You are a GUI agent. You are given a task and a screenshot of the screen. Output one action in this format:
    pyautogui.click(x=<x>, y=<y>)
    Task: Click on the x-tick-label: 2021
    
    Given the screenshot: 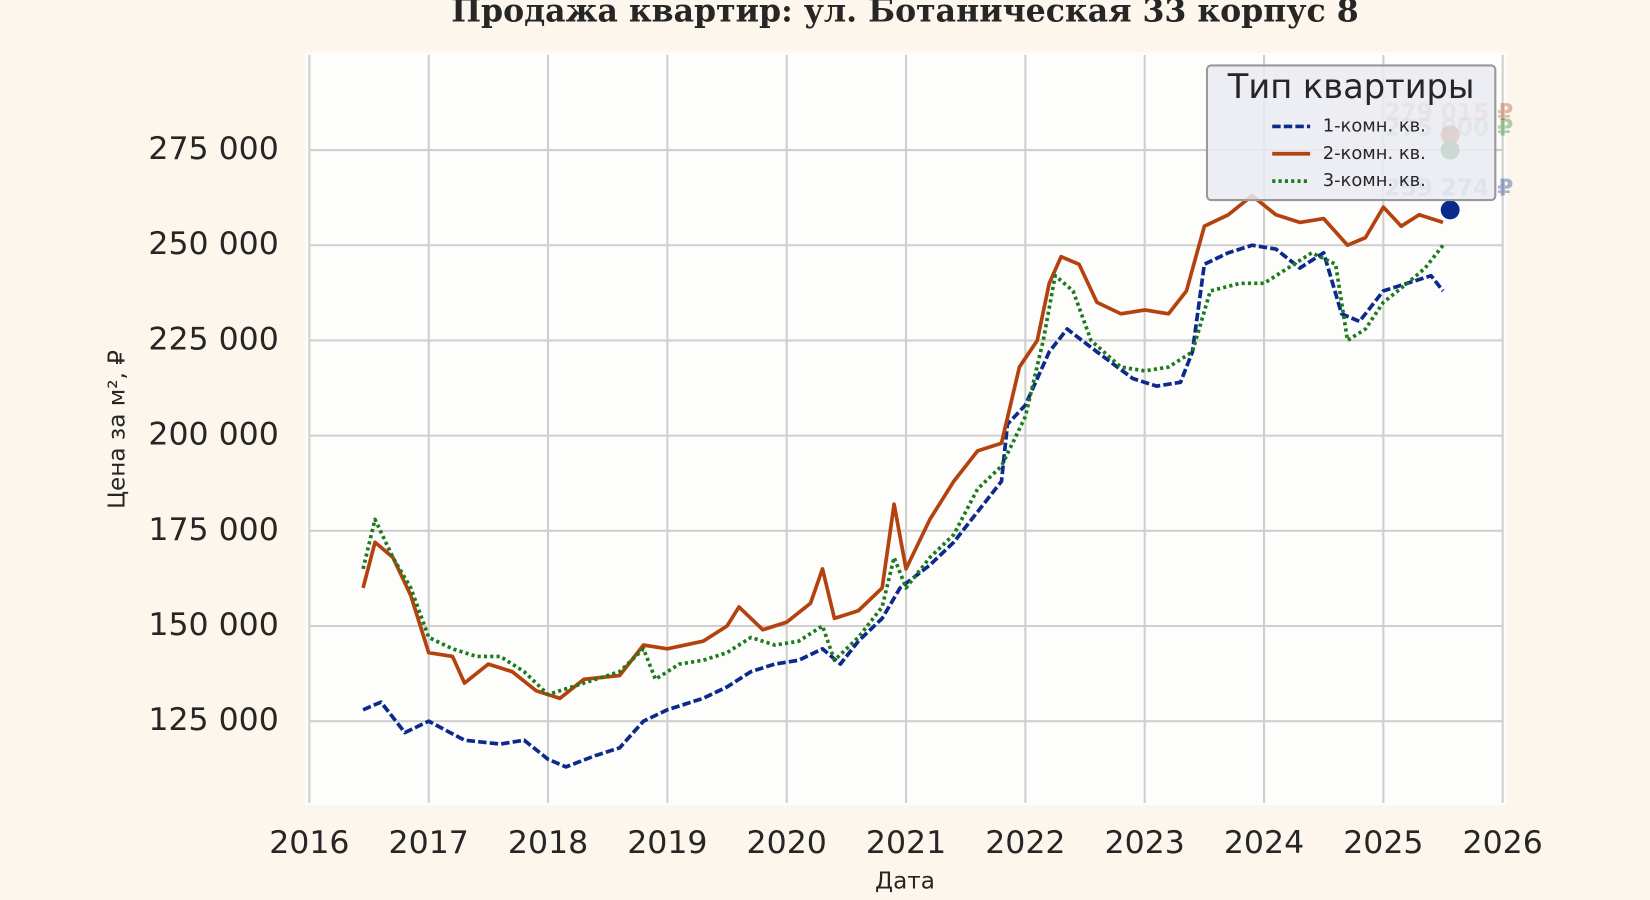 What is the action you would take?
    pyautogui.click(x=906, y=843)
    